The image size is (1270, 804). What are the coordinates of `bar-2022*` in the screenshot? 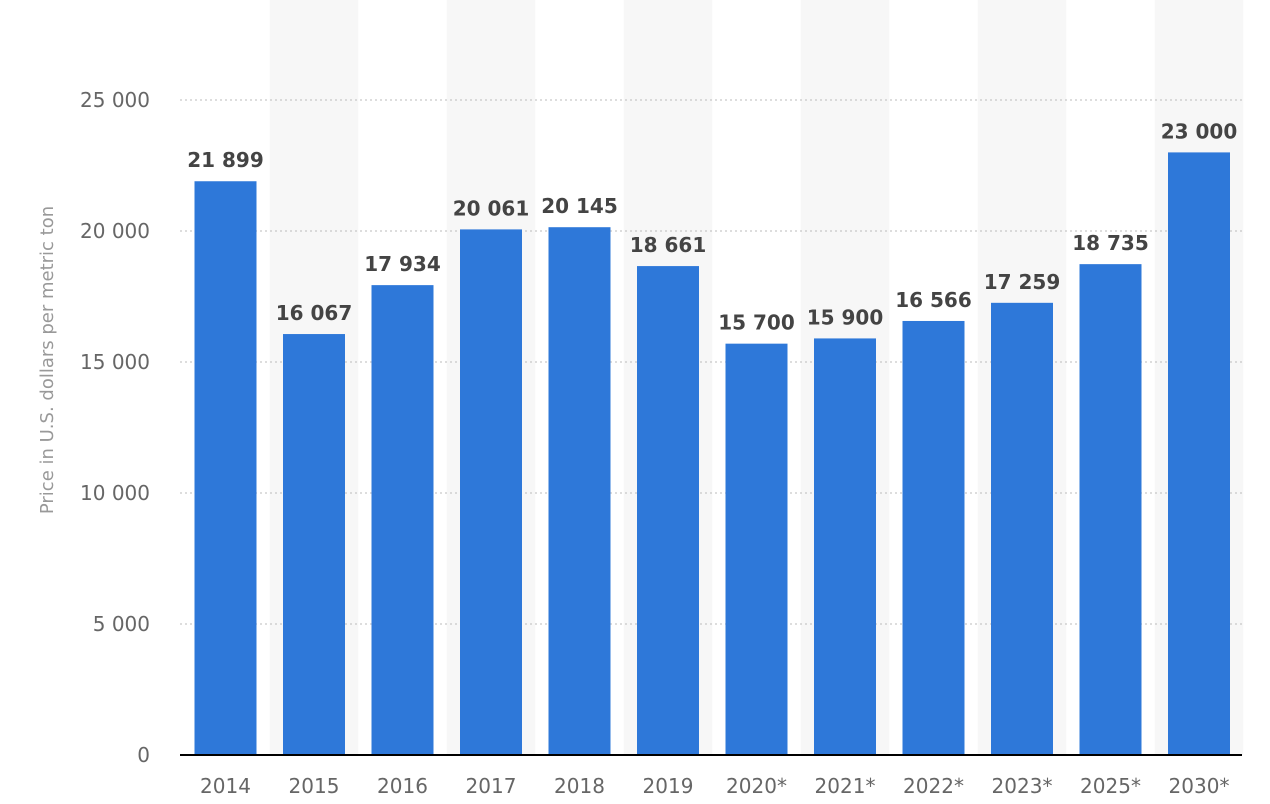 It's located at (933, 537).